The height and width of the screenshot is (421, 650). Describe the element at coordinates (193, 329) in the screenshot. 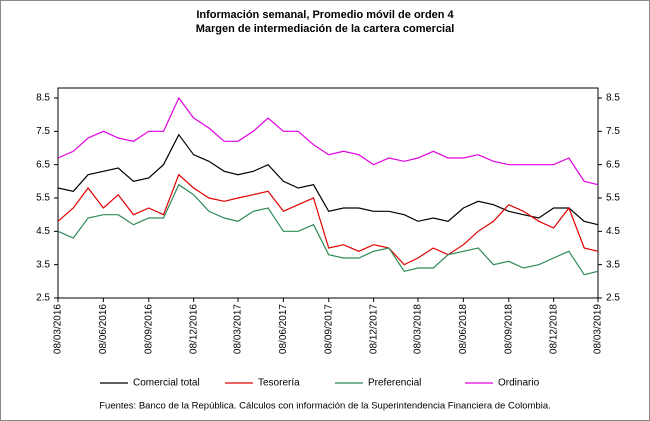

I see `x-tick-label: 08/12/2016` at that location.